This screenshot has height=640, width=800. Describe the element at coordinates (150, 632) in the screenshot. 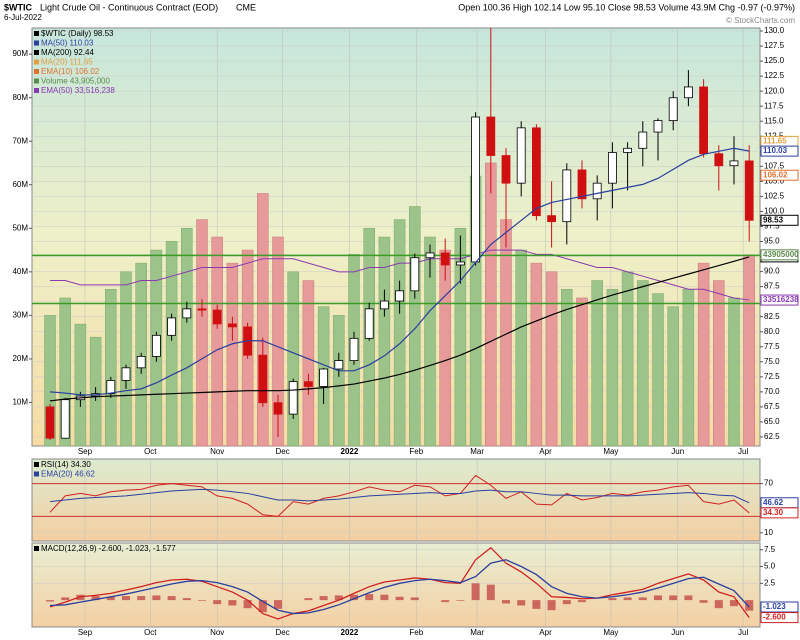

I see `x-tick-label: Oct` at that location.